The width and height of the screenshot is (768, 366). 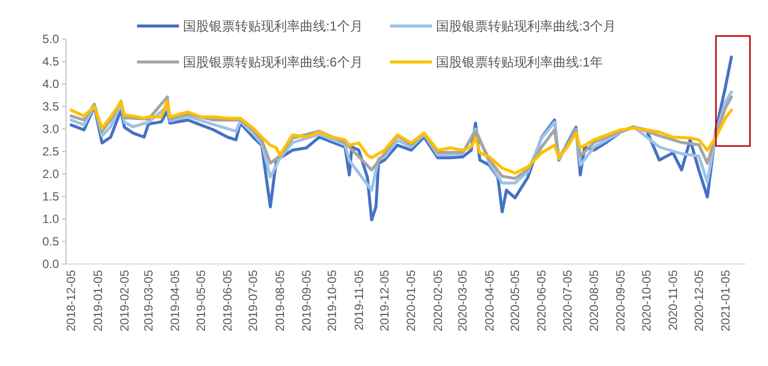 What do you see at coordinates (526, 26) in the screenshot?
I see `legend-label: 国股银票转贴现利率曲线:3个月` at bounding box center [526, 26].